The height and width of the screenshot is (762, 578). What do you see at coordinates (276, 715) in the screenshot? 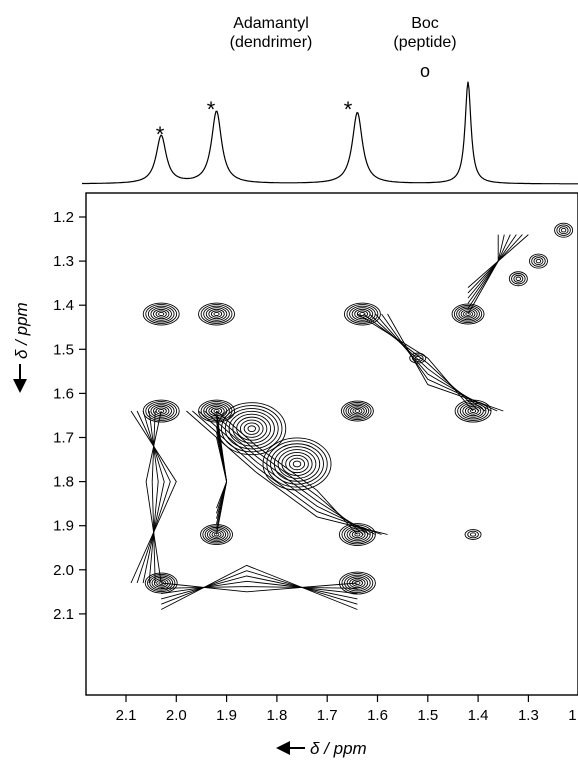
I see `x-tick-label: 1.8` at bounding box center [276, 715].